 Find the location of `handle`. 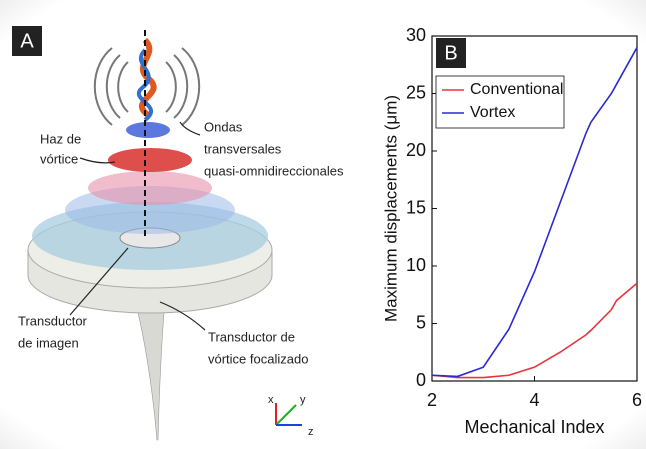

handle is located at coordinates (150, 370).